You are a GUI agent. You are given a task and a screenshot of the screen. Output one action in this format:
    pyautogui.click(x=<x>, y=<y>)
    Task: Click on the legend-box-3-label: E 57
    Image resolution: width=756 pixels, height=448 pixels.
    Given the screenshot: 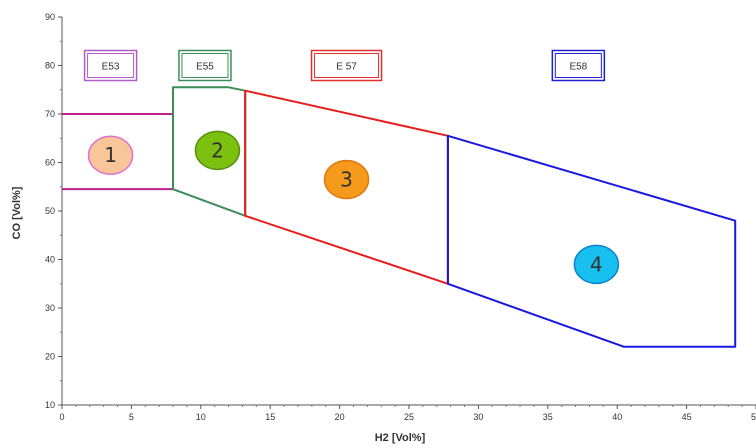 What is the action you would take?
    pyautogui.click(x=346, y=67)
    